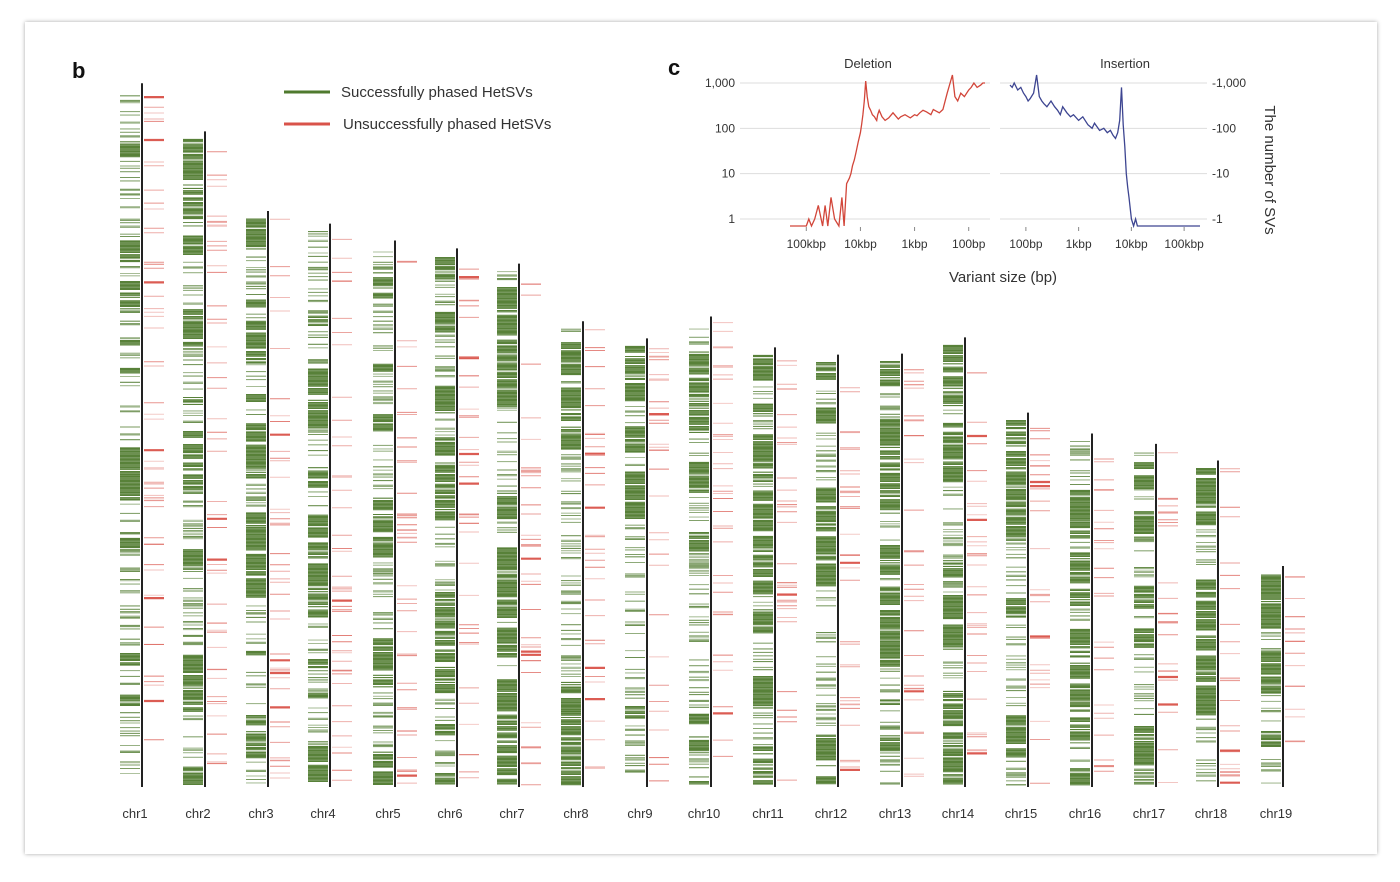 The height and width of the screenshot is (882, 1400). What do you see at coordinates (1221, 174) in the screenshot?
I see `ytick-right: -10` at bounding box center [1221, 174].